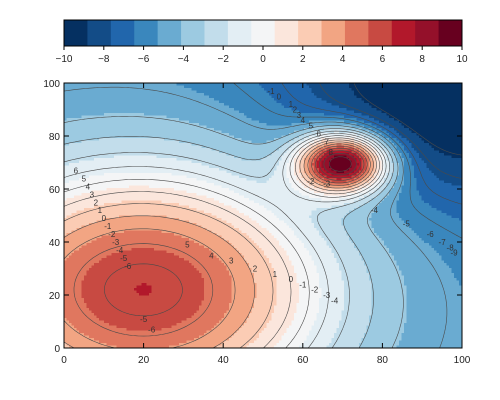 The width and height of the screenshot is (500, 400). Describe the element at coordinates (144, 360) in the screenshot. I see `x-tick-label: 20` at that location.